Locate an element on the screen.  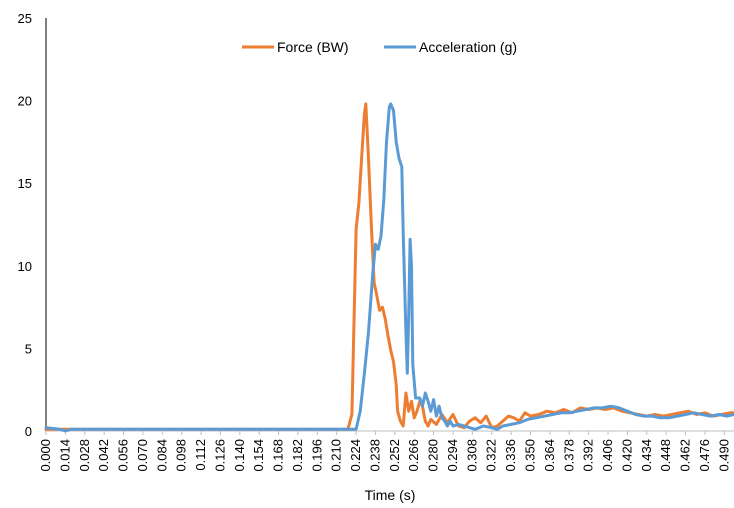
x-tick-label: 0.336 is located at coordinates (510, 455).